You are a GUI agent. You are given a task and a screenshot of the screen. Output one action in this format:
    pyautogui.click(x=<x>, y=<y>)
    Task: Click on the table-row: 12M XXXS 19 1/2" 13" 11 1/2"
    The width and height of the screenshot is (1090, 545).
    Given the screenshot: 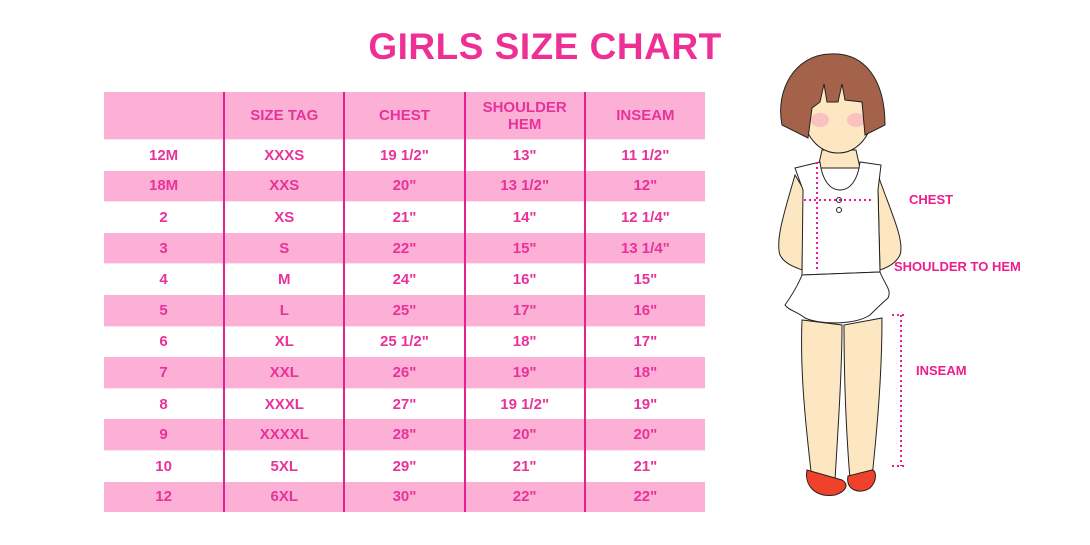 What is the action you would take?
    pyautogui.click(x=404, y=154)
    